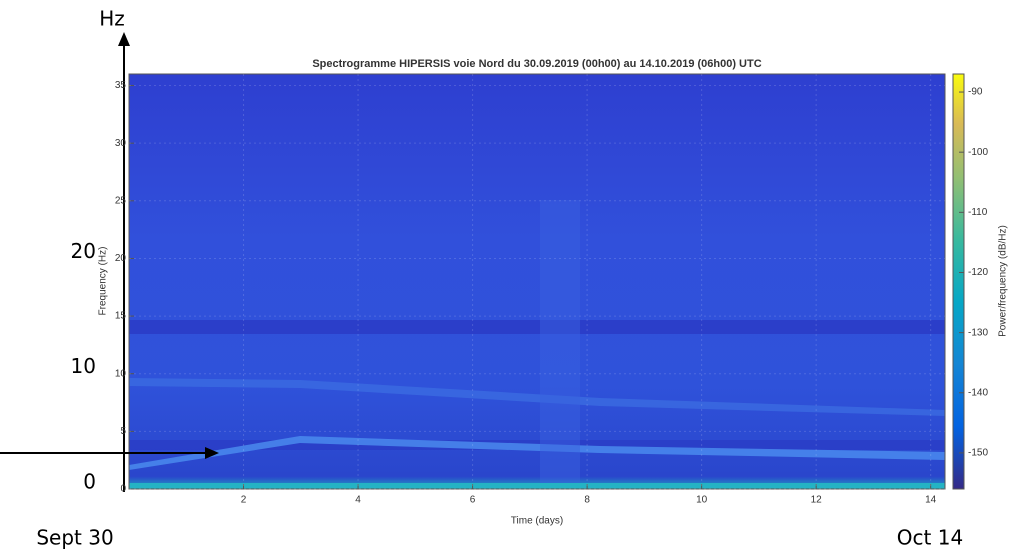 The width and height of the screenshot is (1018, 554). What do you see at coordinates (978, 392) in the screenshot?
I see `colorbar-tick-label: -140` at bounding box center [978, 392].